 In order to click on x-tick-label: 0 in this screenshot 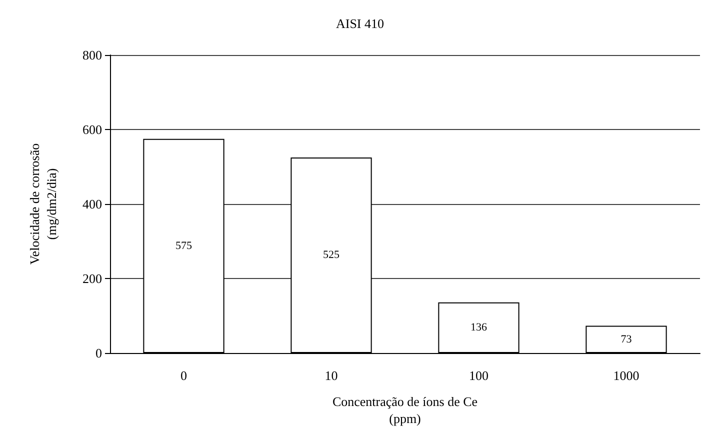, I will do `click(183, 375)`.